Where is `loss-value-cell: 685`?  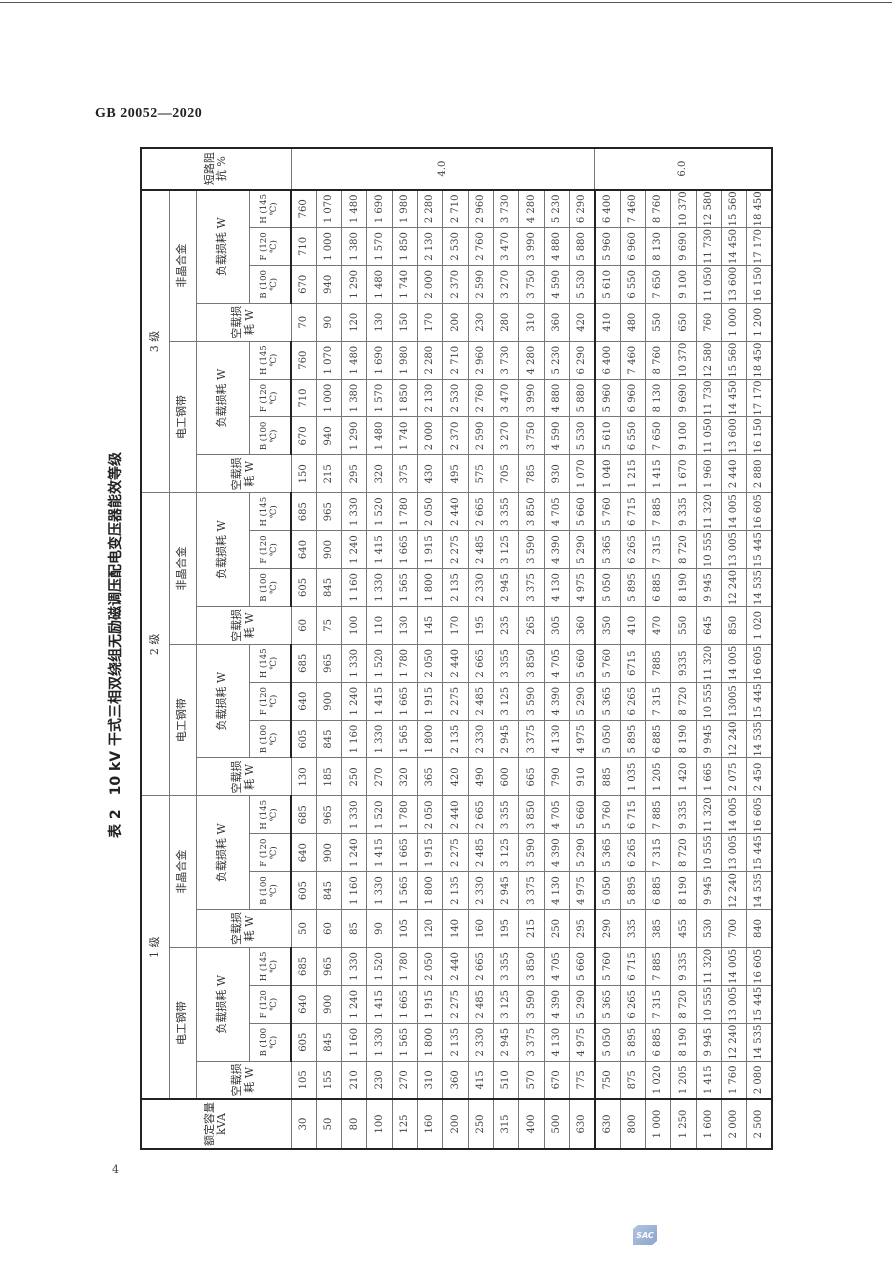 loss-value-cell: 685 is located at coordinates (304, 663).